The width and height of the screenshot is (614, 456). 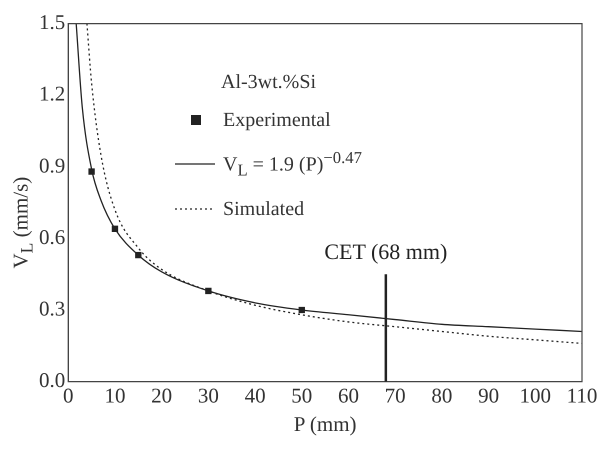 I want to click on y-tick-label: 0.3, so click(x=52, y=308).